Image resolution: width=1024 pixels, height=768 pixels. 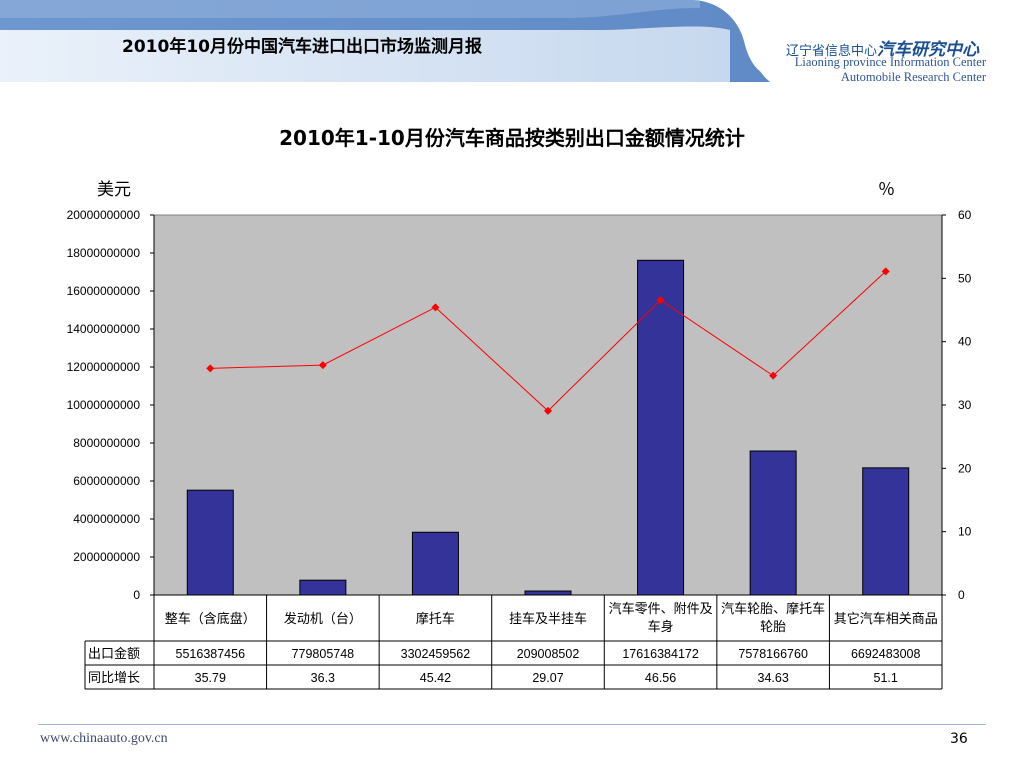 I want to click on table-cell-value: 45.42, so click(x=435, y=678).